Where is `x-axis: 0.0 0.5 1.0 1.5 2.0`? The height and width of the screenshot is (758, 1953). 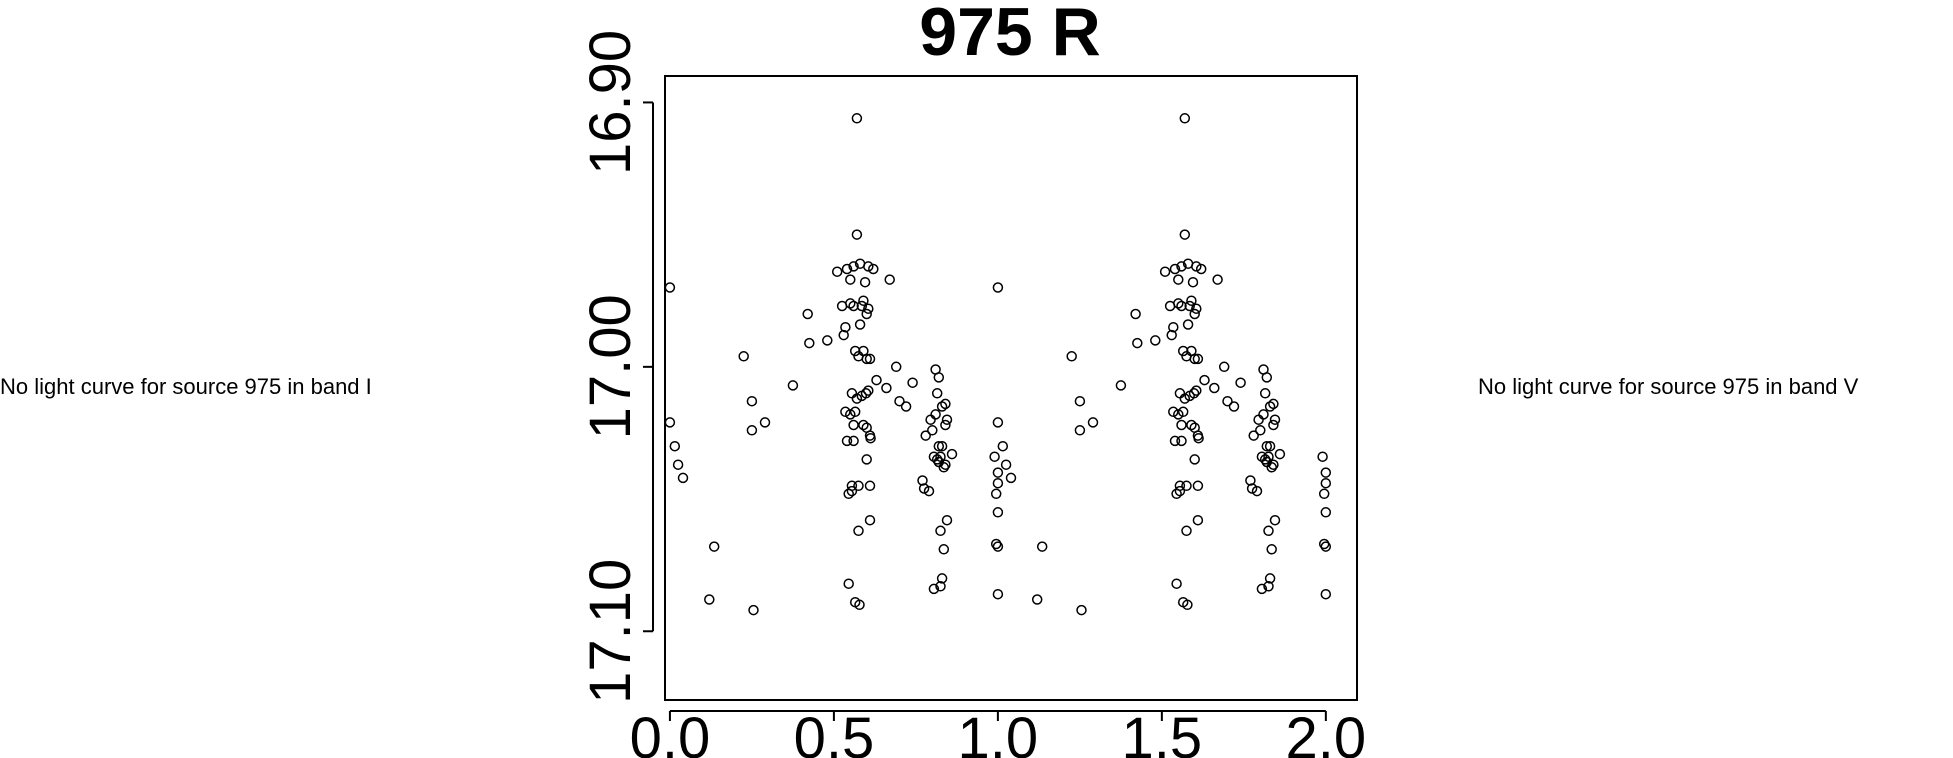
x-axis: 0.0 0.5 1.0 1.5 2.0 is located at coordinates (998, 732).